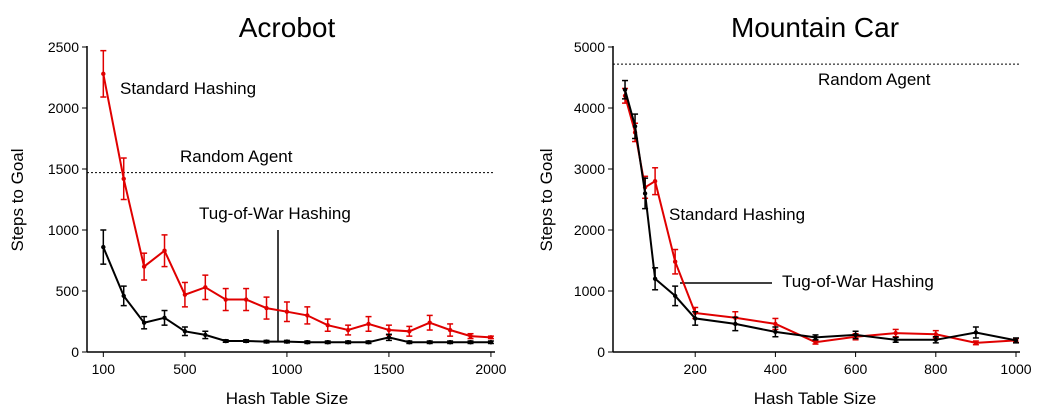 The width and height of the screenshot is (1042, 410). Describe the element at coordinates (185, 369) in the screenshot. I see `x-tick-label: 500` at that location.